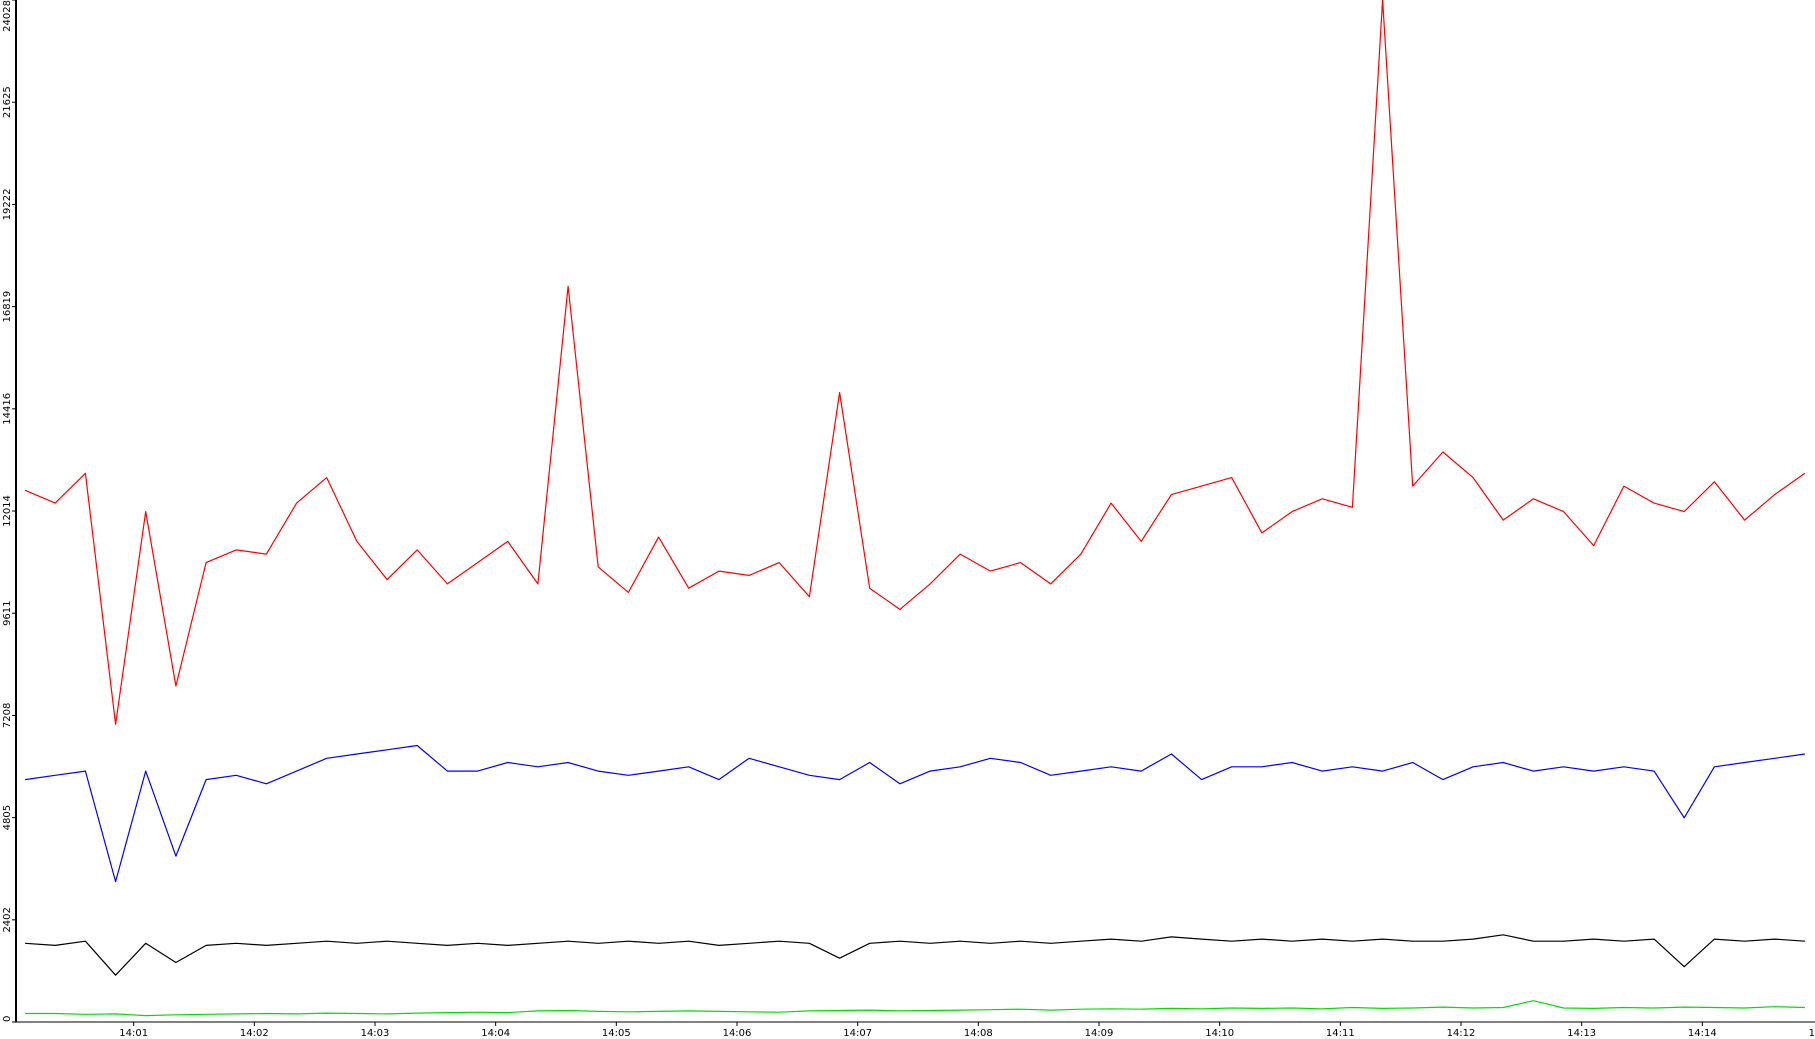 The height and width of the screenshot is (1039, 1815). What do you see at coordinates (978, 1033) in the screenshot?
I see `x-tick-label: 14:08` at bounding box center [978, 1033].